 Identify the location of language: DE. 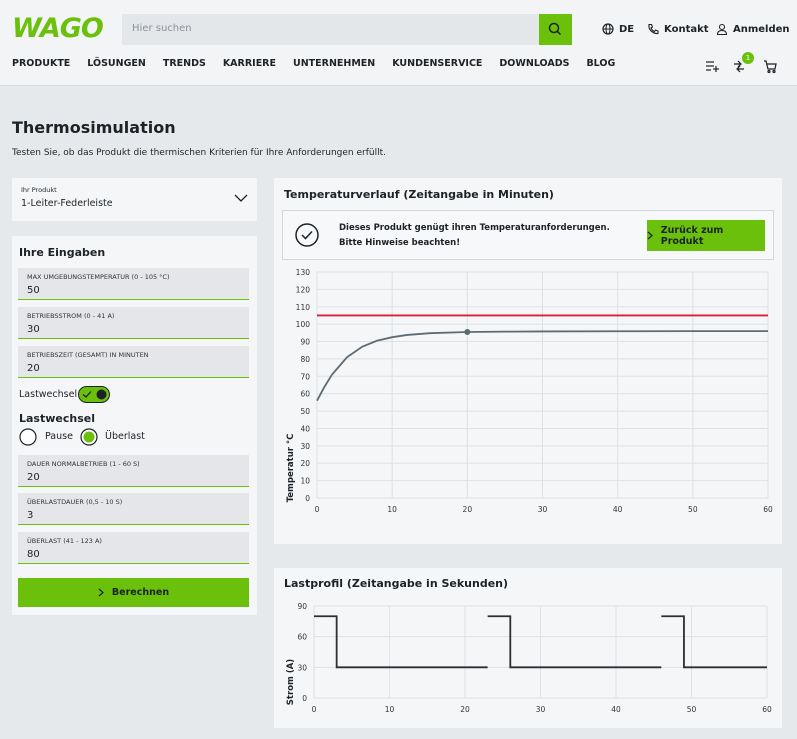
(627, 29).